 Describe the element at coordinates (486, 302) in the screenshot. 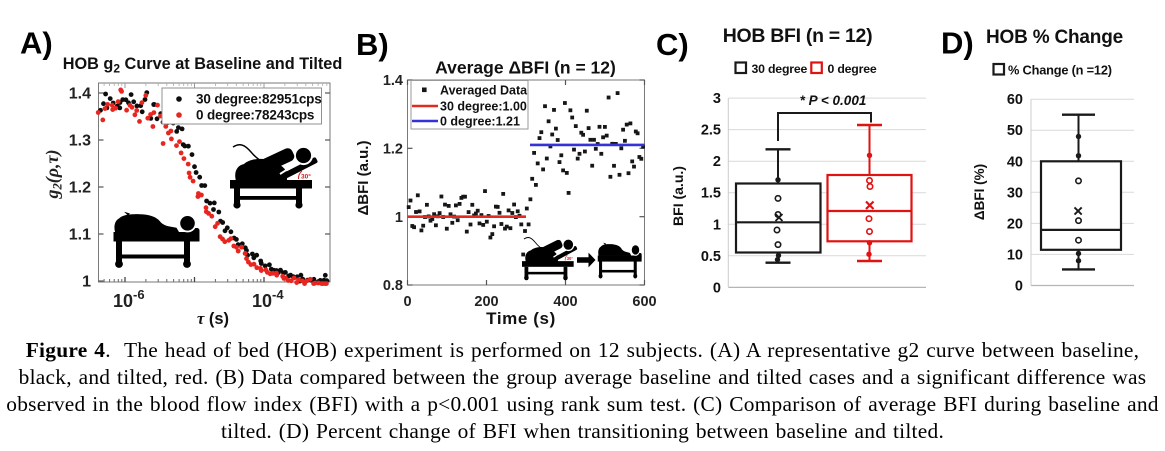

I see `svg-text: 200` at that location.